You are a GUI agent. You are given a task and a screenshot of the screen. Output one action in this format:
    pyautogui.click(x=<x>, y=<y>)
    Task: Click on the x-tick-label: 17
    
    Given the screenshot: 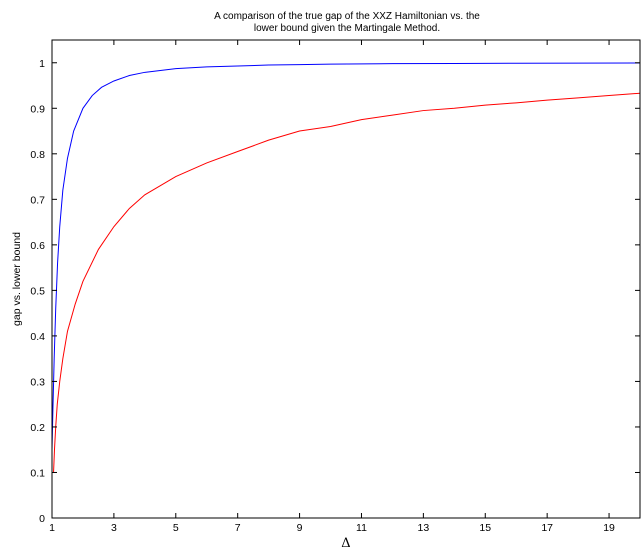 What is the action you would take?
    pyautogui.click(x=547, y=528)
    